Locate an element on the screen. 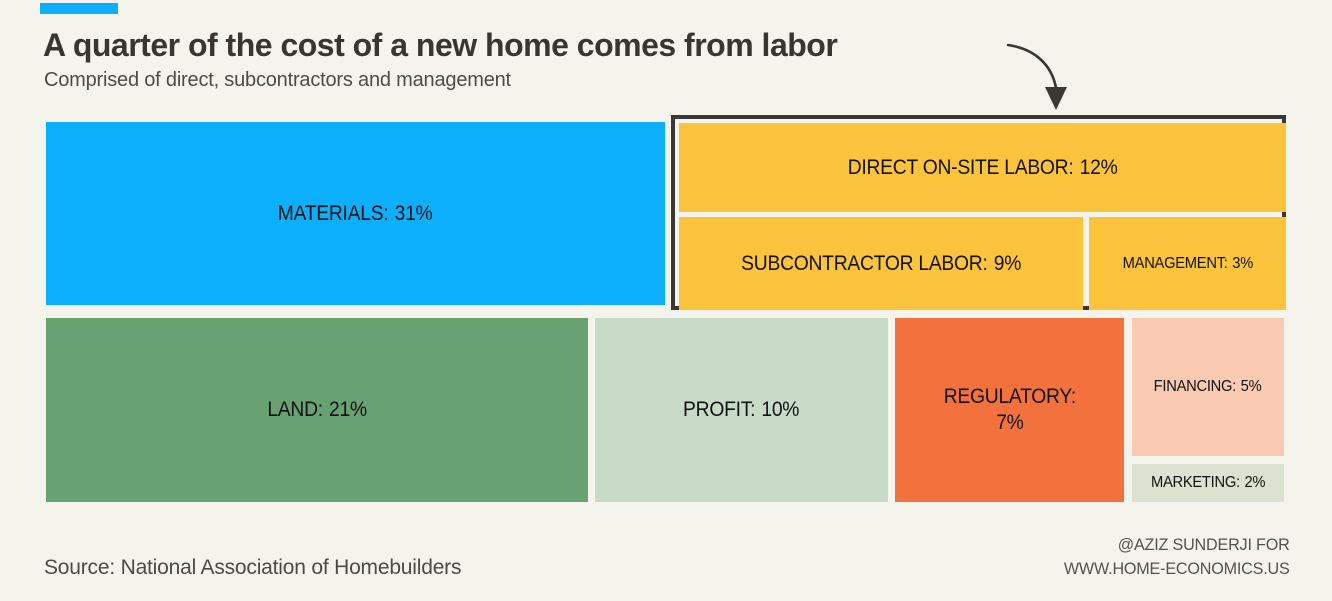 The width and height of the screenshot is (1332, 601). block-label-text: REGULATORY: is located at coordinates (1009, 396).